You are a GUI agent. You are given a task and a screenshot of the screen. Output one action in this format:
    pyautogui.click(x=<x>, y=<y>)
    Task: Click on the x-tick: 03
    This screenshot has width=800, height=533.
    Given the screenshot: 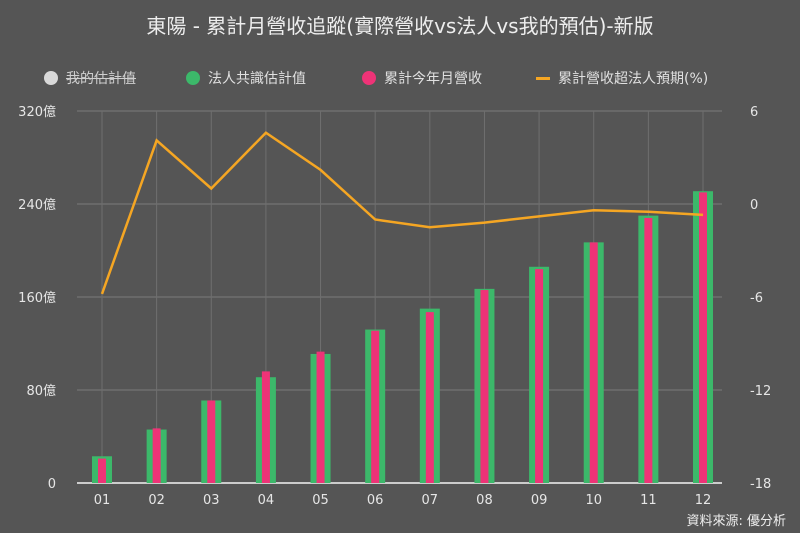 What is the action you would take?
    pyautogui.click(x=211, y=500)
    